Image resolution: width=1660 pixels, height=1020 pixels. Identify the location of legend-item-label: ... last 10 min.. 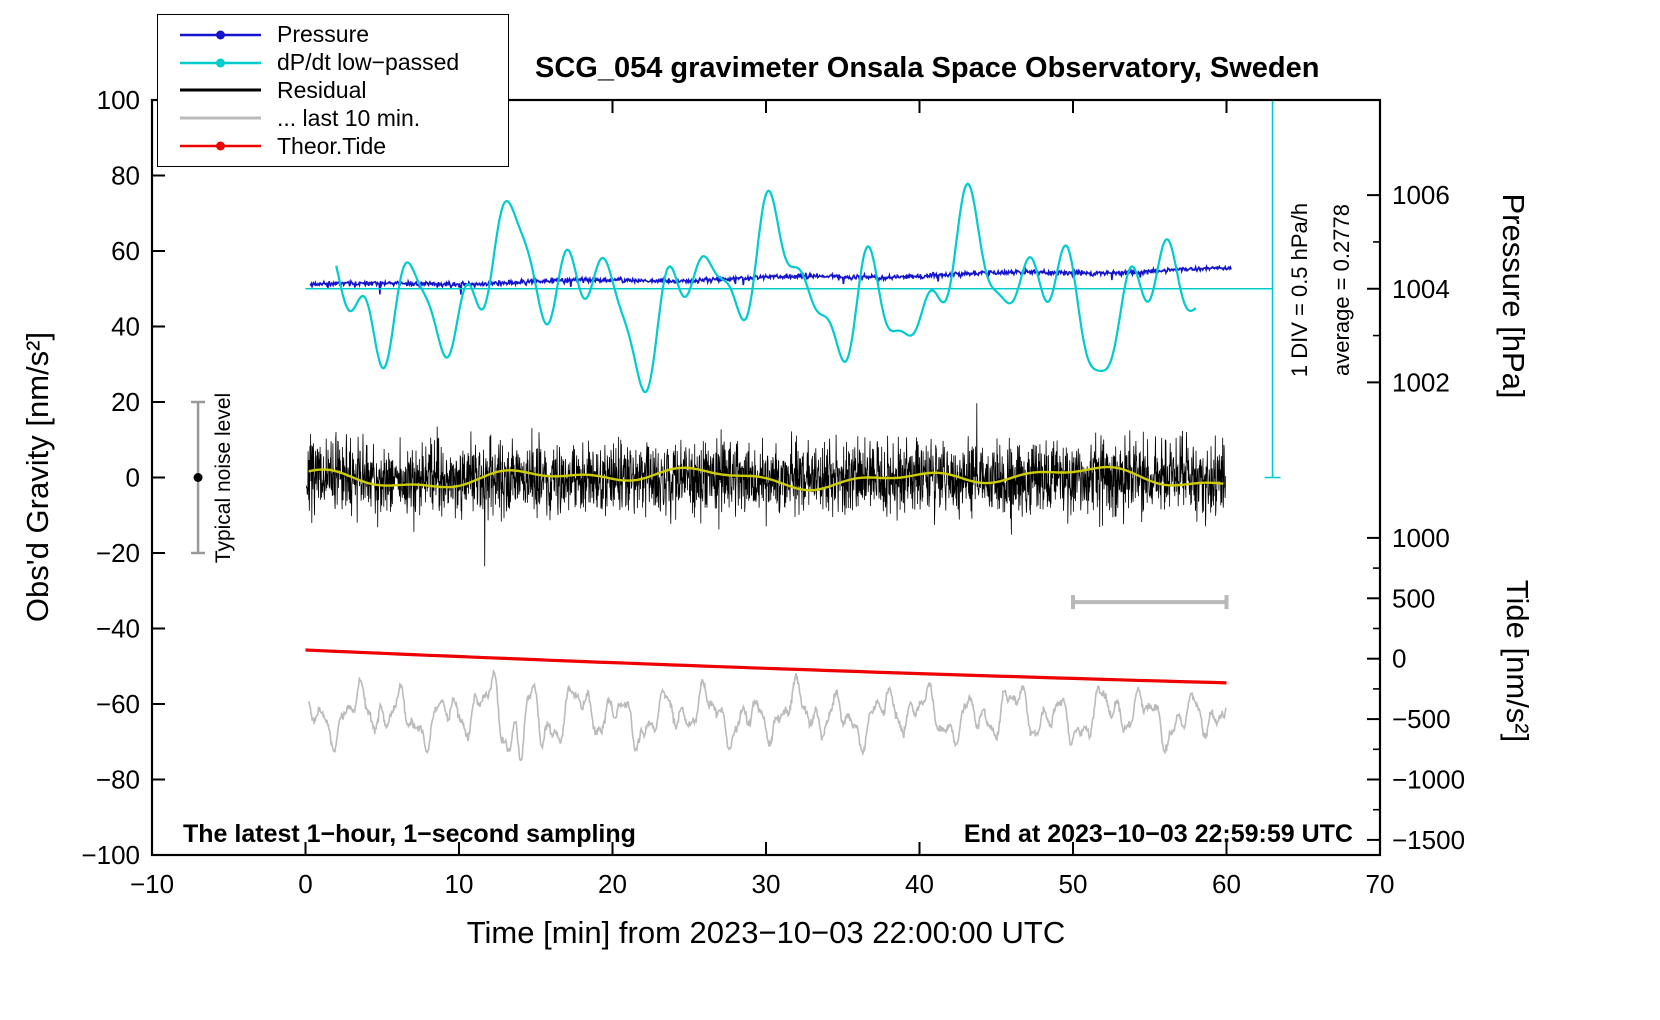
(349, 117).